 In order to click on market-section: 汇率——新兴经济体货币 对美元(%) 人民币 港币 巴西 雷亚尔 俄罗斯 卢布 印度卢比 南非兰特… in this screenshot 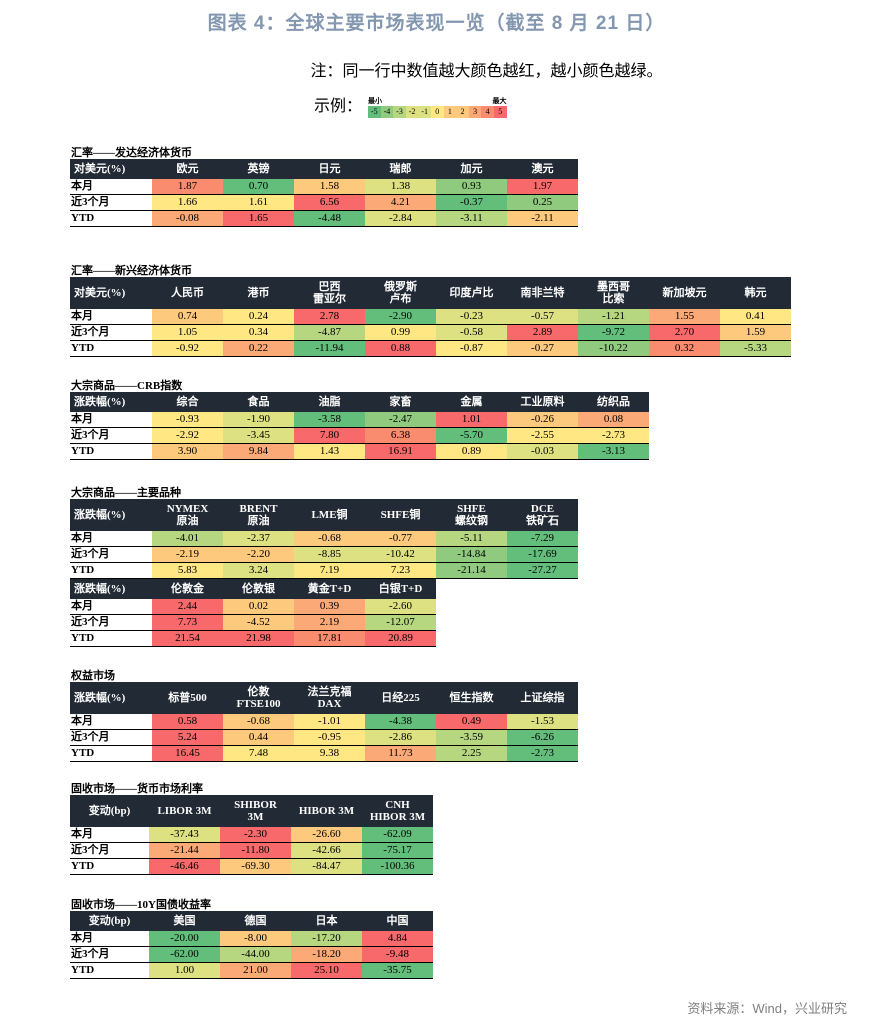, I will do `click(430, 310)`.